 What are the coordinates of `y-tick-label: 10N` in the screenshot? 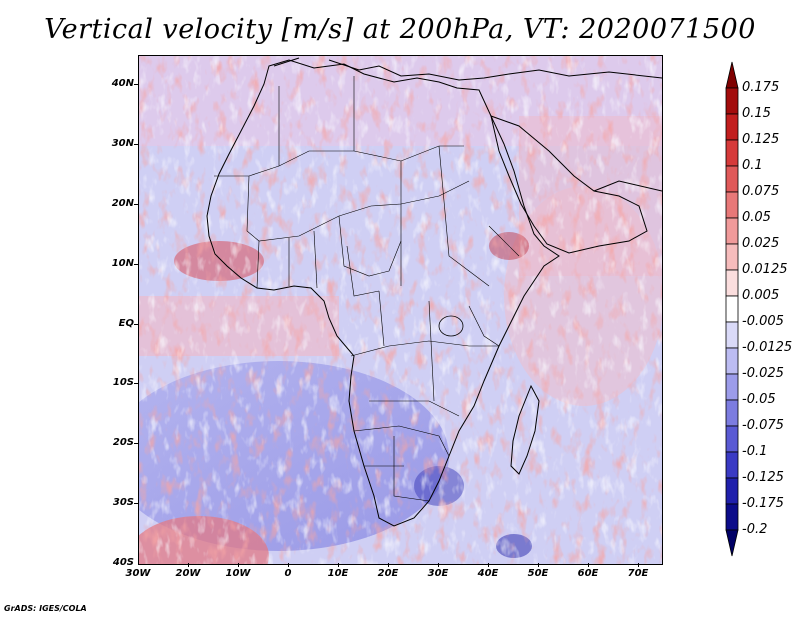 It's located at (122, 263).